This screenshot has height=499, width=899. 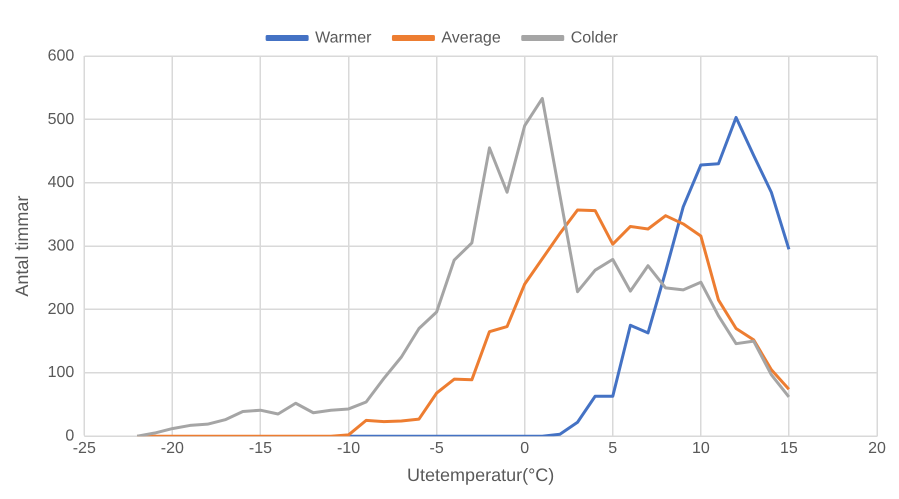 What do you see at coordinates (877, 449) in the screenshot?
I see `x-tick-label: 20` at bounding box center [877, 449].